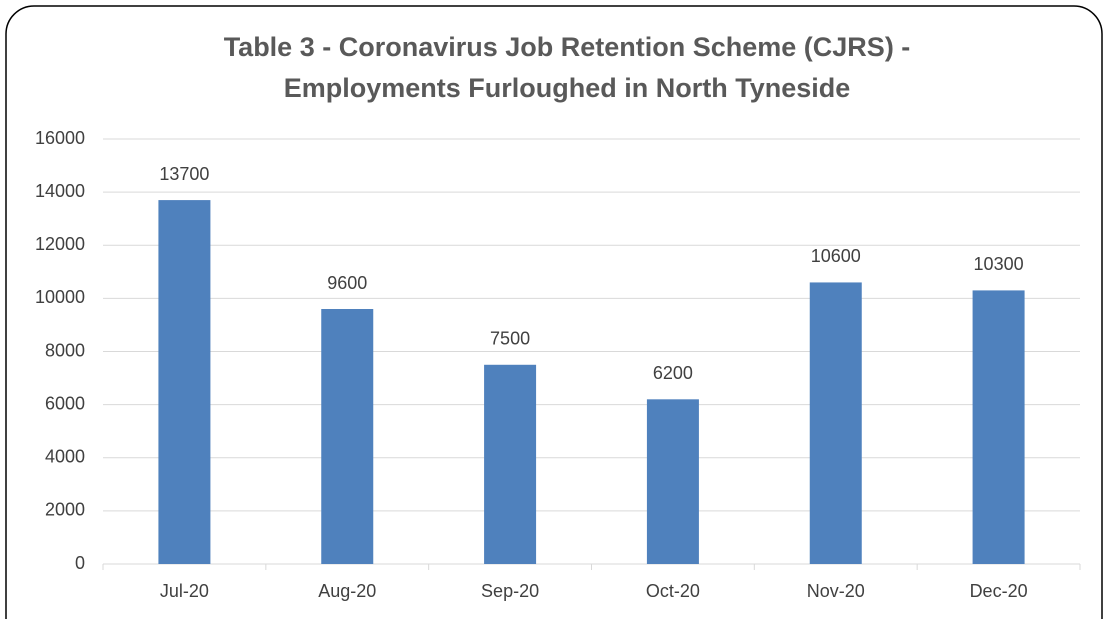 The width and height of the screenshot is (1108, 619). What do you see at coordinates (60, 297) in the screenshot?
I see `y-tick-label: 10000` at bounding box center [60, 297].